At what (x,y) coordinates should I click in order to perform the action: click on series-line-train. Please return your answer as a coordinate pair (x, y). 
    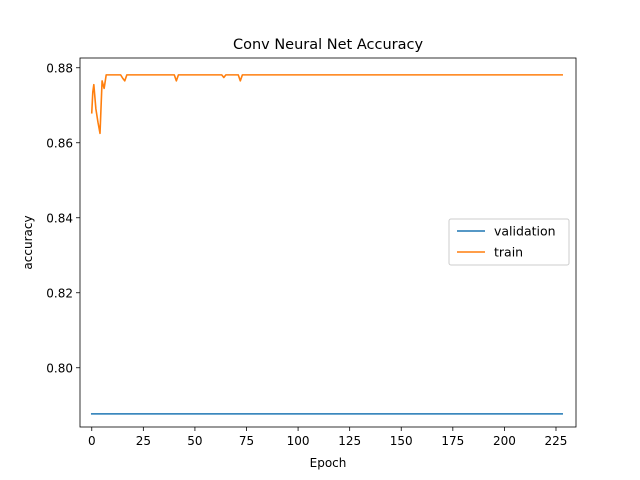
    Looking at the image, I should click on (326, 104).